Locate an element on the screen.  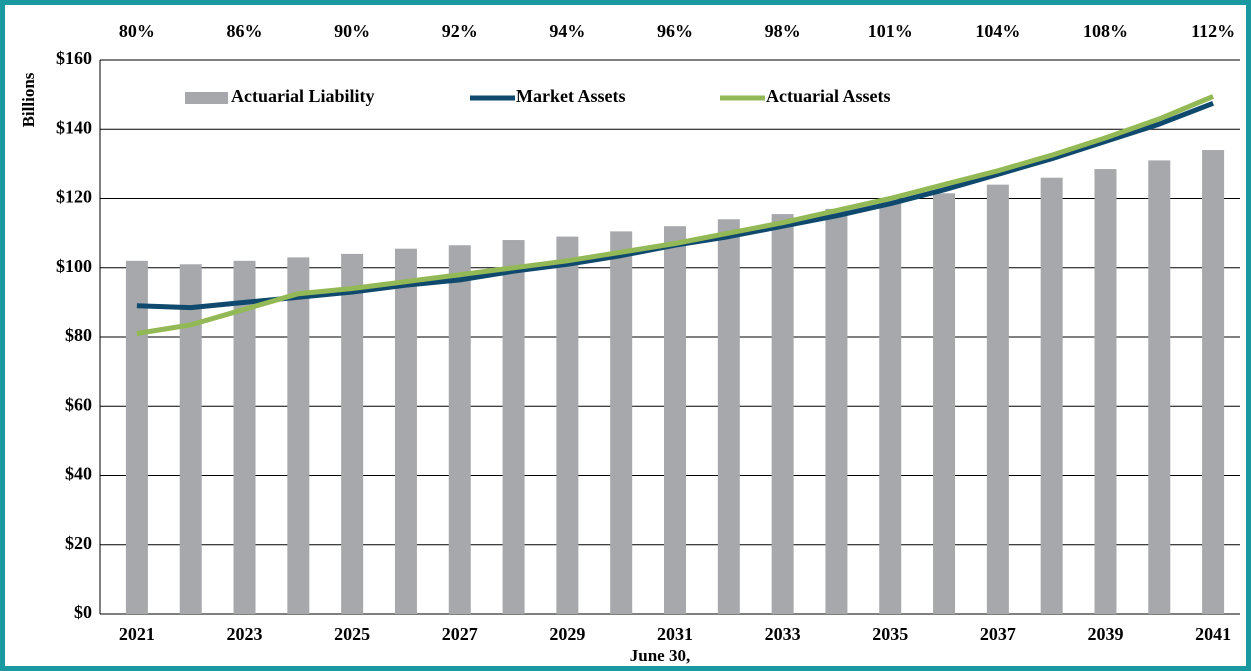
y-tick-label: $160 is located at coordinates (74, 58).